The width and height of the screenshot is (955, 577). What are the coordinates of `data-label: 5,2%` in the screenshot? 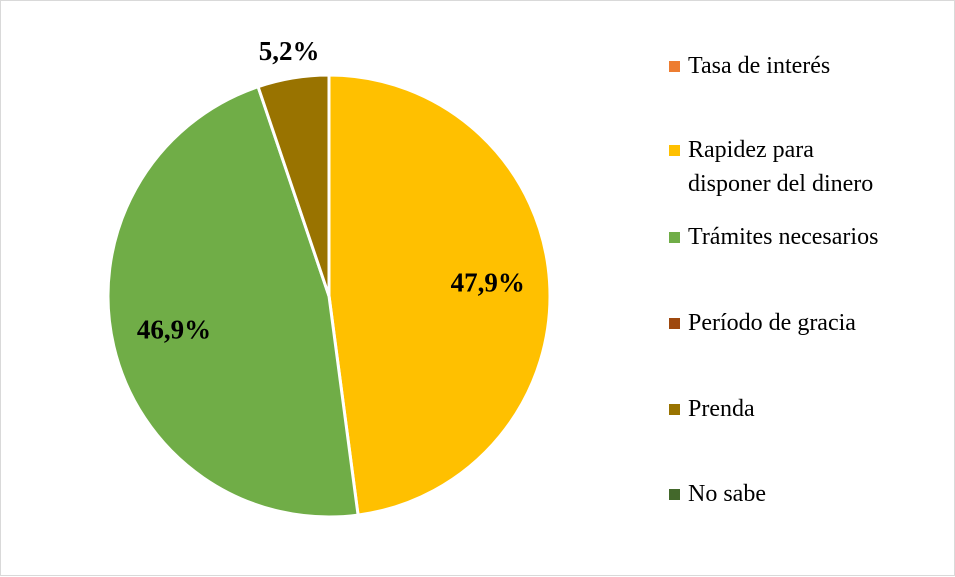 It's located at (289, 51).